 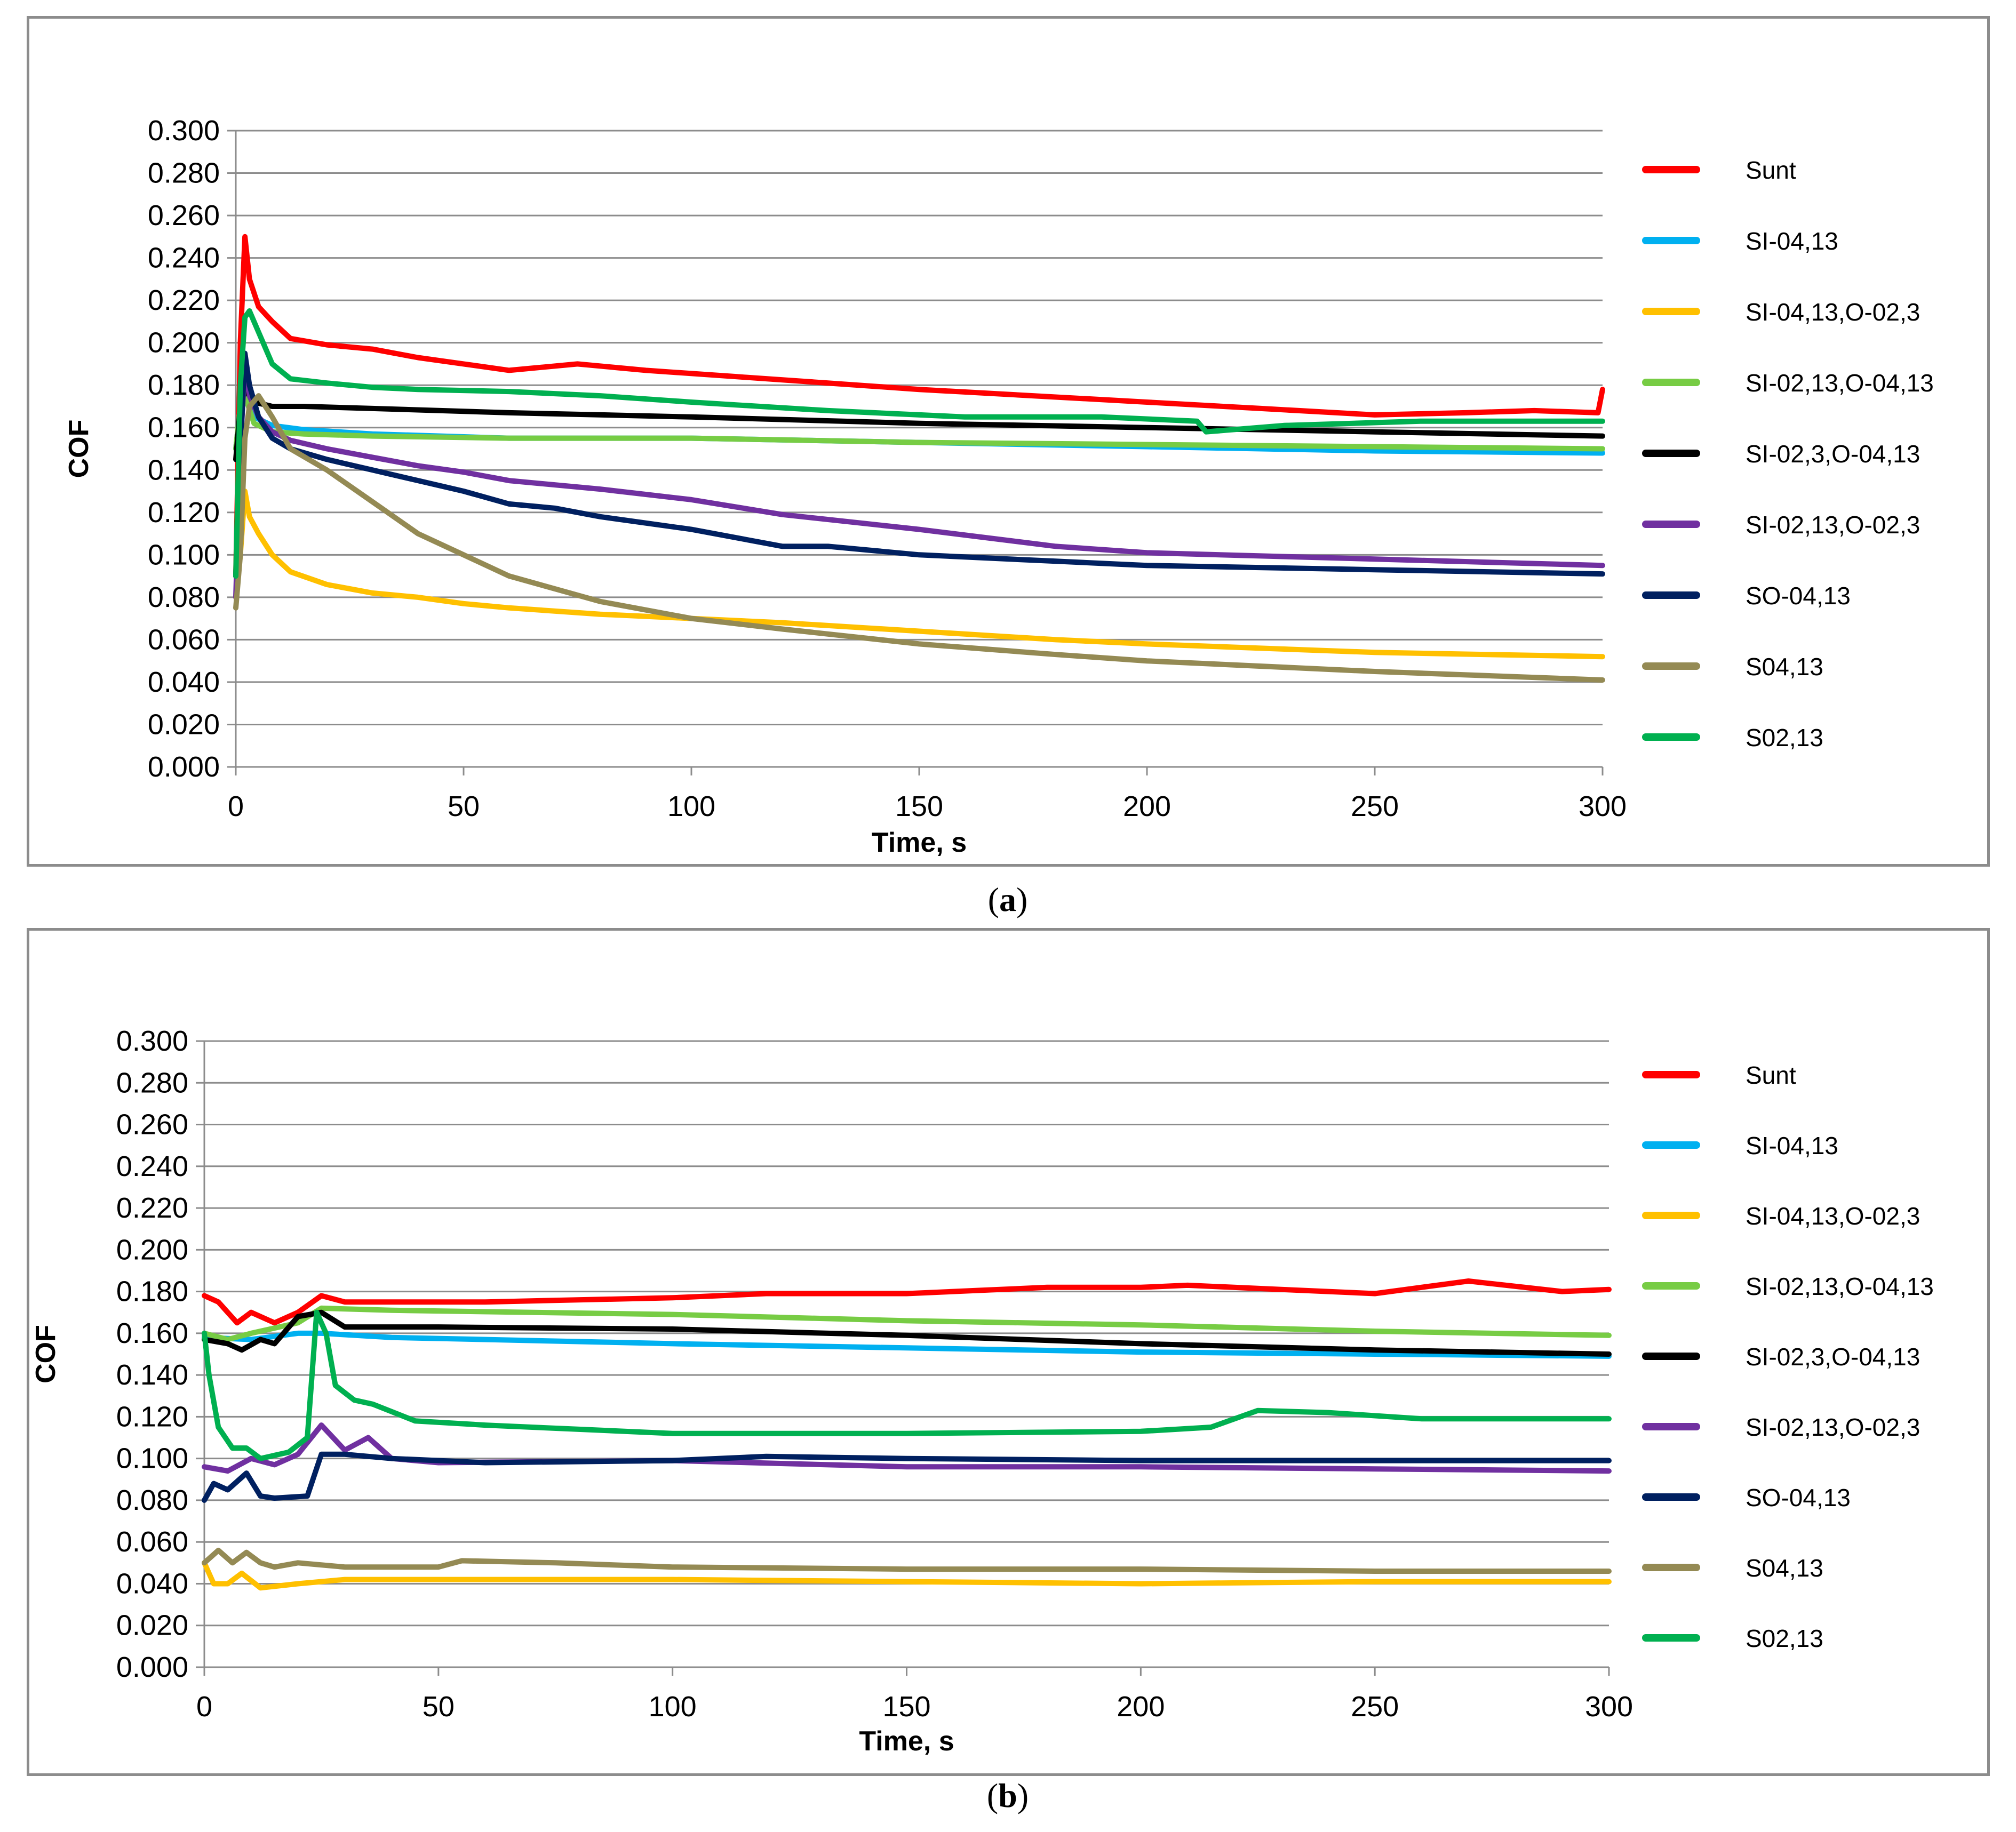 What do you see at coordinates (184, 215) in the screenshot?
I see `chart-a-ytick-label: 0.260` at bounding box center [184, 215].